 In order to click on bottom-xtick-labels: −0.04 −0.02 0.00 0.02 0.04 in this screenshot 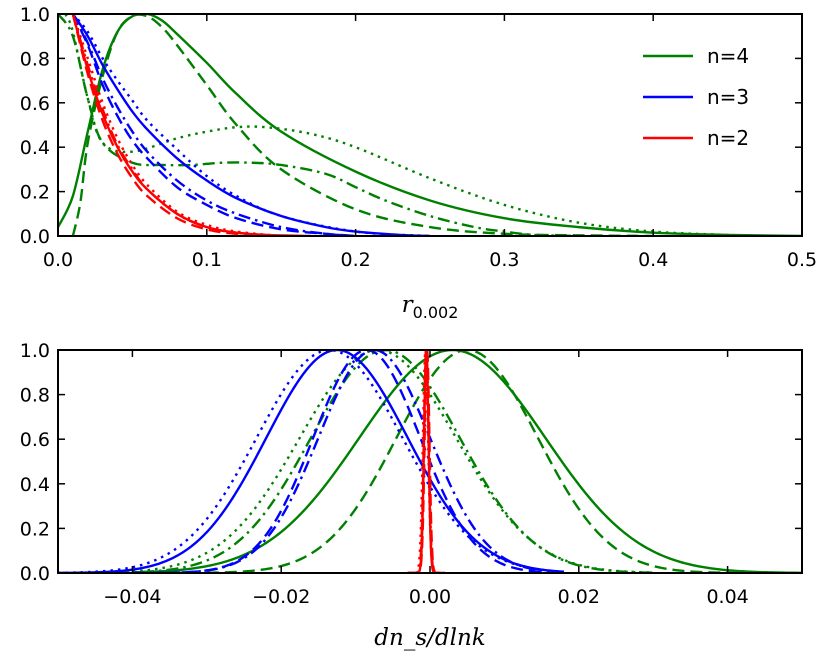, I will do `click(425, 597)`.